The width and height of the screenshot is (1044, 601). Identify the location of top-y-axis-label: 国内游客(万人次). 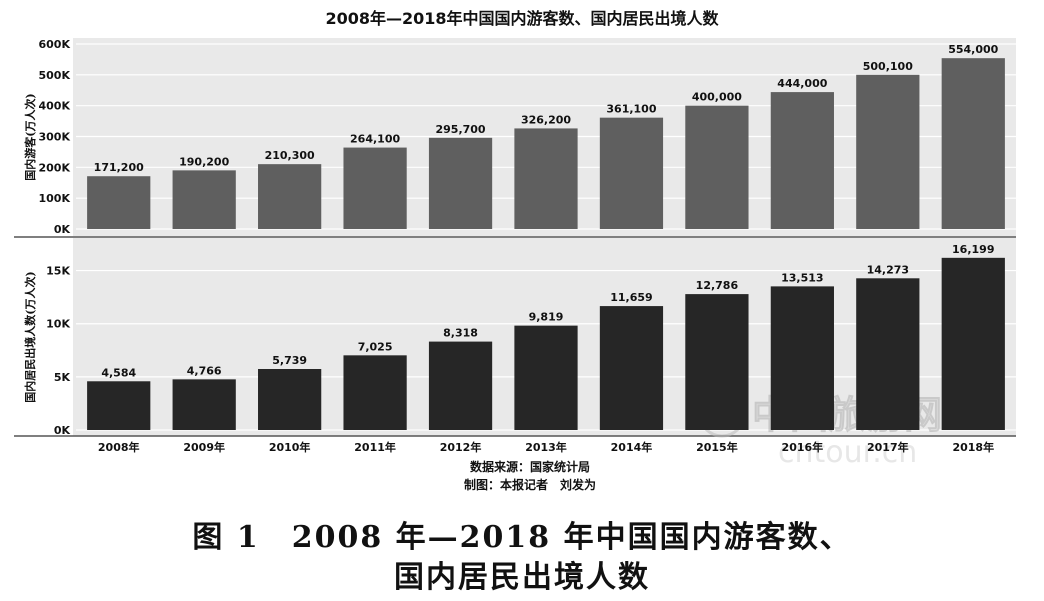
(30, 136).